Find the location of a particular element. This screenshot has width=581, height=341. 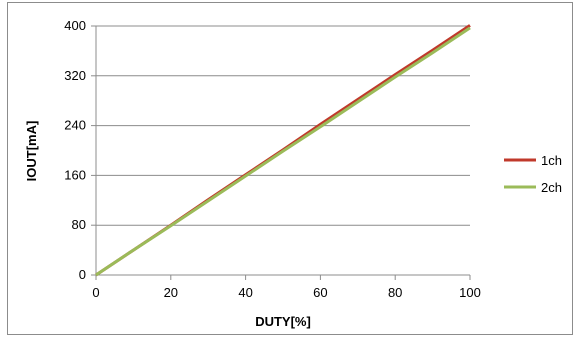

x-tick-label: 80 is located at coordinates (395, 292).